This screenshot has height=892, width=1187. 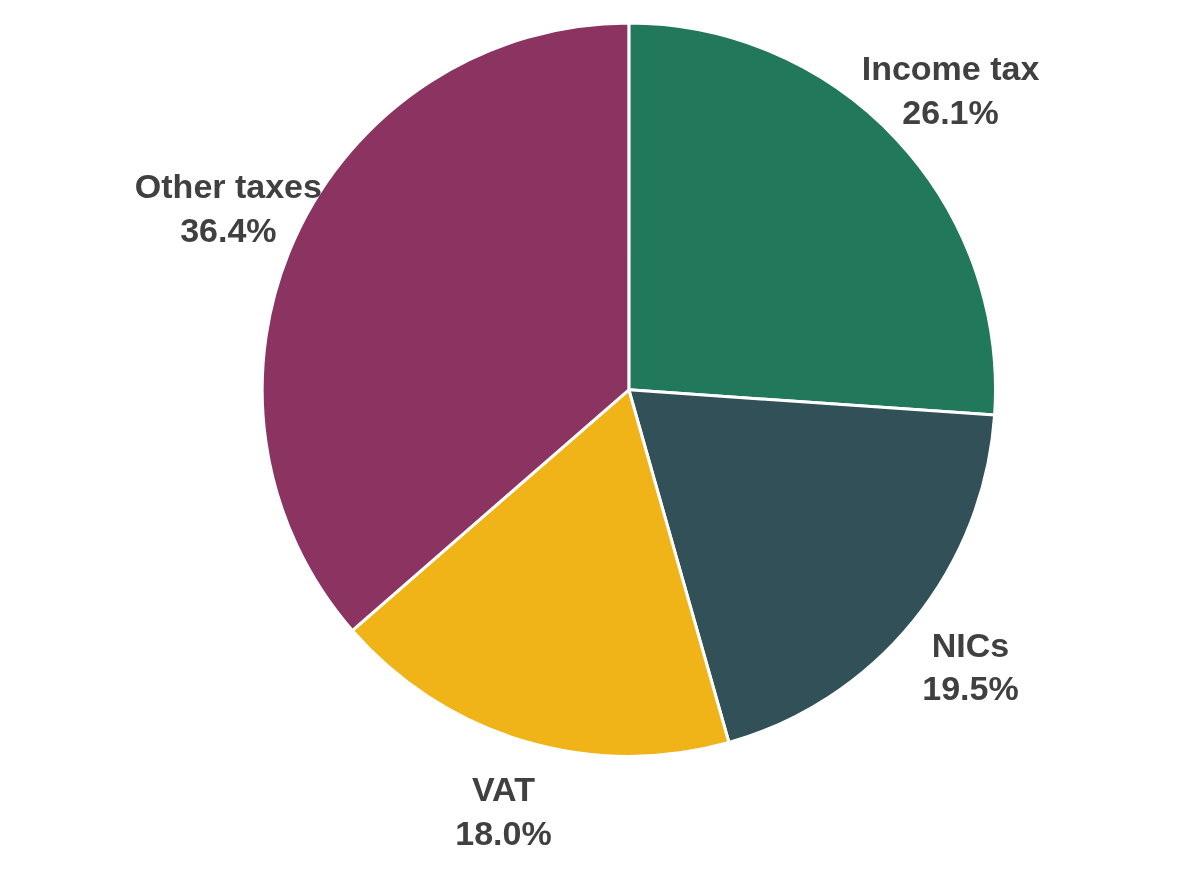 I want to click on slice-label: Other taxes, so click(x=228, y=185).